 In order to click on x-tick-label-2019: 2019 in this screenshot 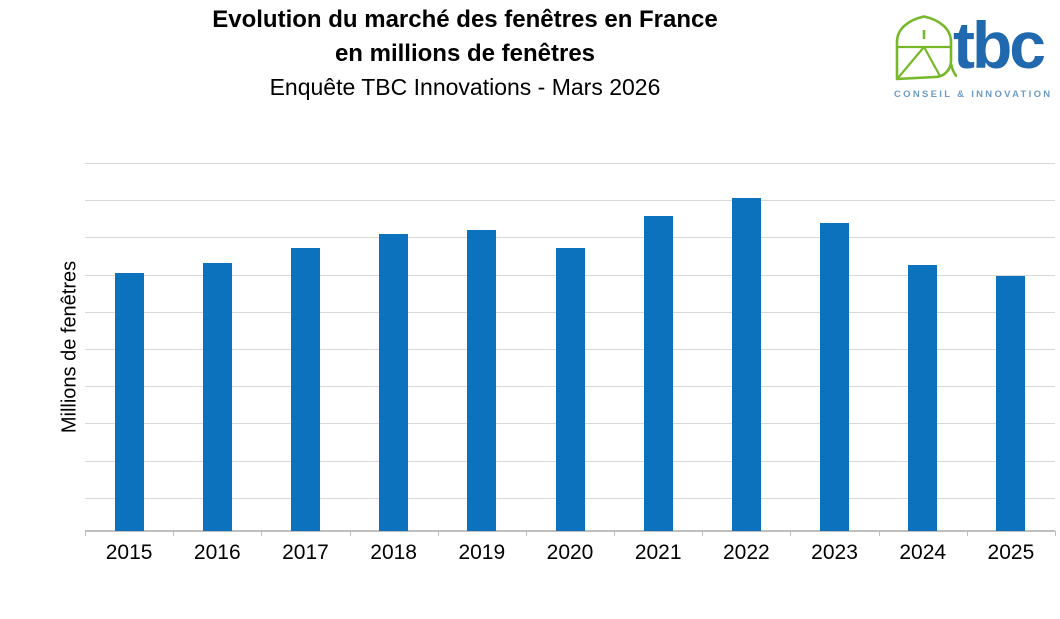, I will do `click(482, 552)`.